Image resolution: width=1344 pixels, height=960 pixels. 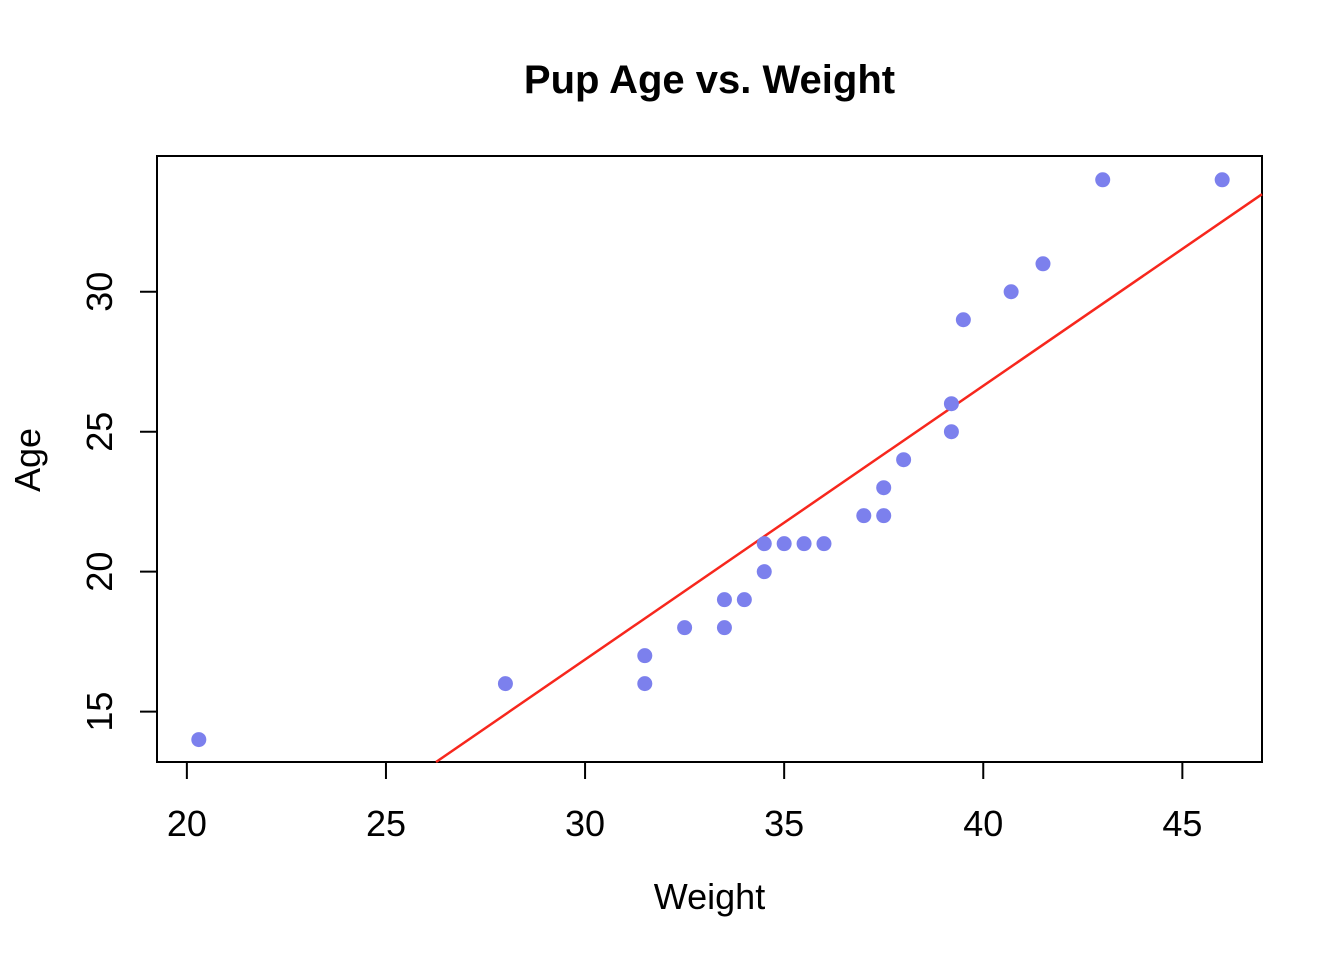 I want to click on x-tick-label: 40, so click(x=983, y=823).